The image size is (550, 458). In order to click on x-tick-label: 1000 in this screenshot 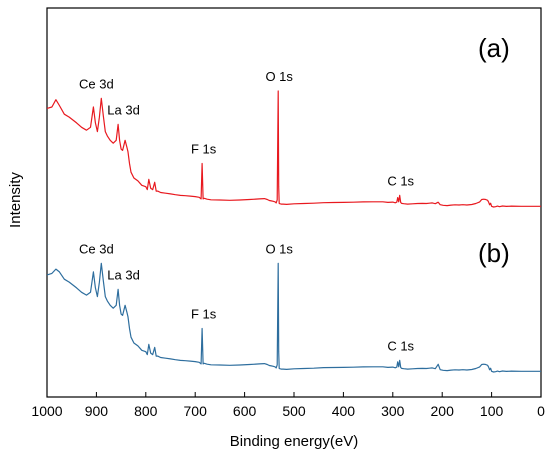, I will do `click(46, 411)`.